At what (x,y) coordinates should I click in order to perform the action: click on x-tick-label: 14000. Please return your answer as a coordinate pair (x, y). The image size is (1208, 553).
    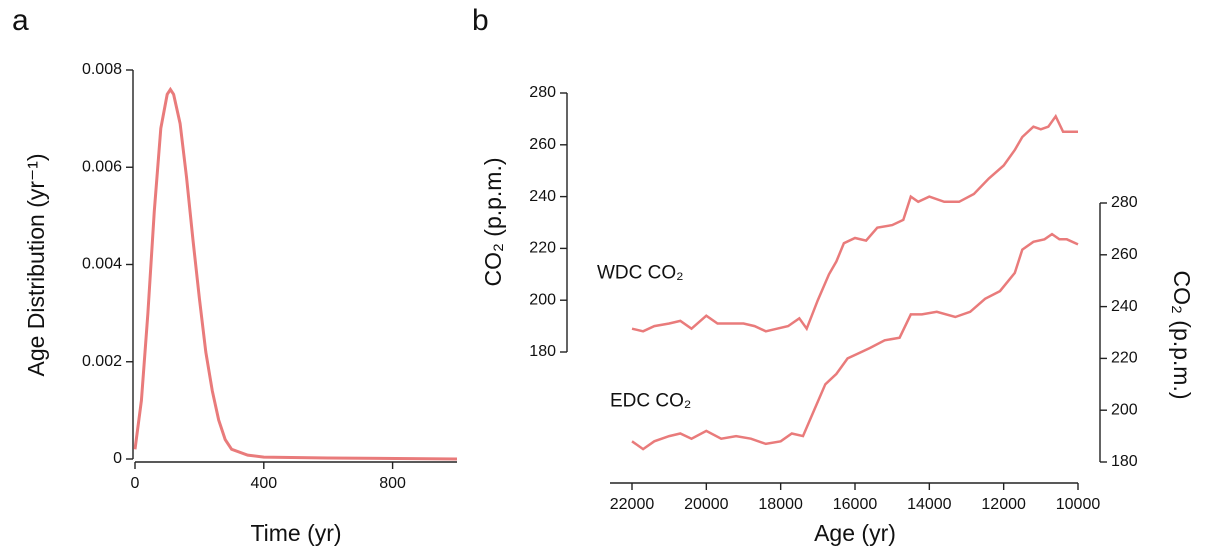
    Looking at the image, I should click on (929, 504).